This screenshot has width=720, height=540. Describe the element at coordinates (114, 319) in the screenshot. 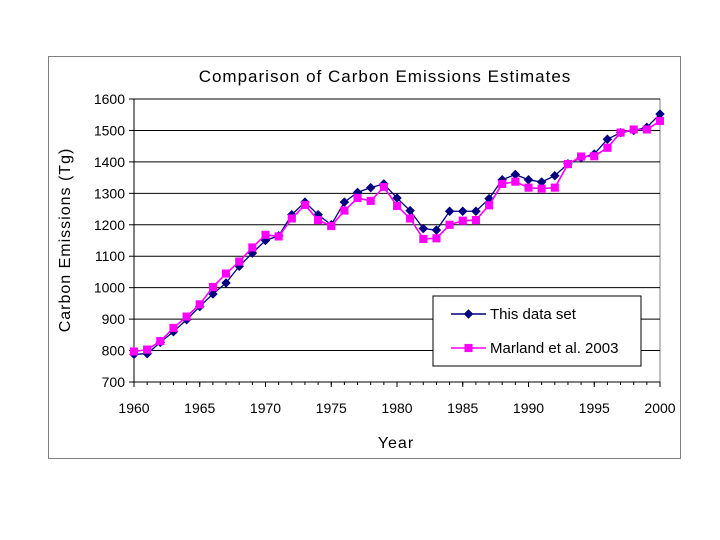

I see `y-tick-label: 900` at that location.